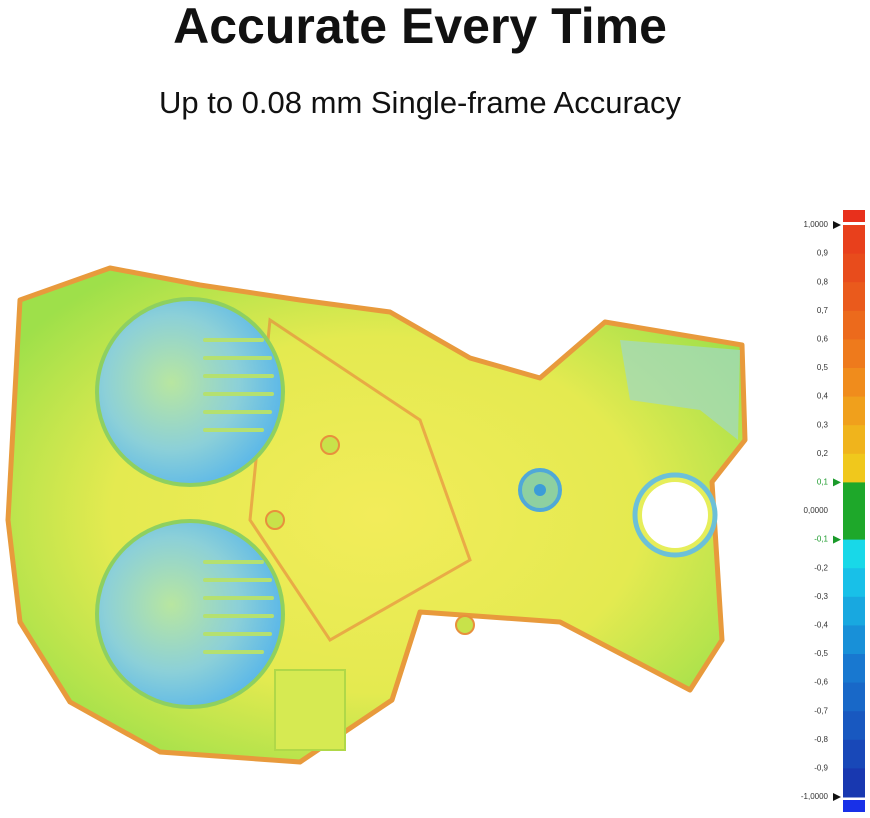  What do you see at coordinates (821, 768) in the screenshot?
I see `scale-label: -0,9` at bounding box center [821, 768].